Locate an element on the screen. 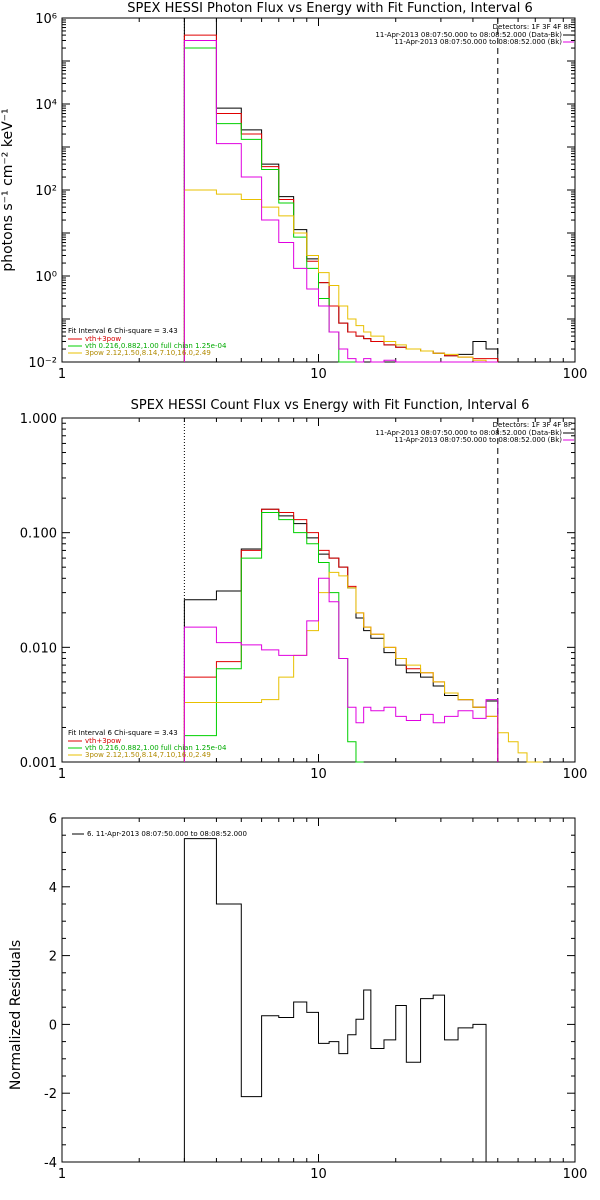  y-tick-label: 10⁴ is located at coordinates (46, 105).